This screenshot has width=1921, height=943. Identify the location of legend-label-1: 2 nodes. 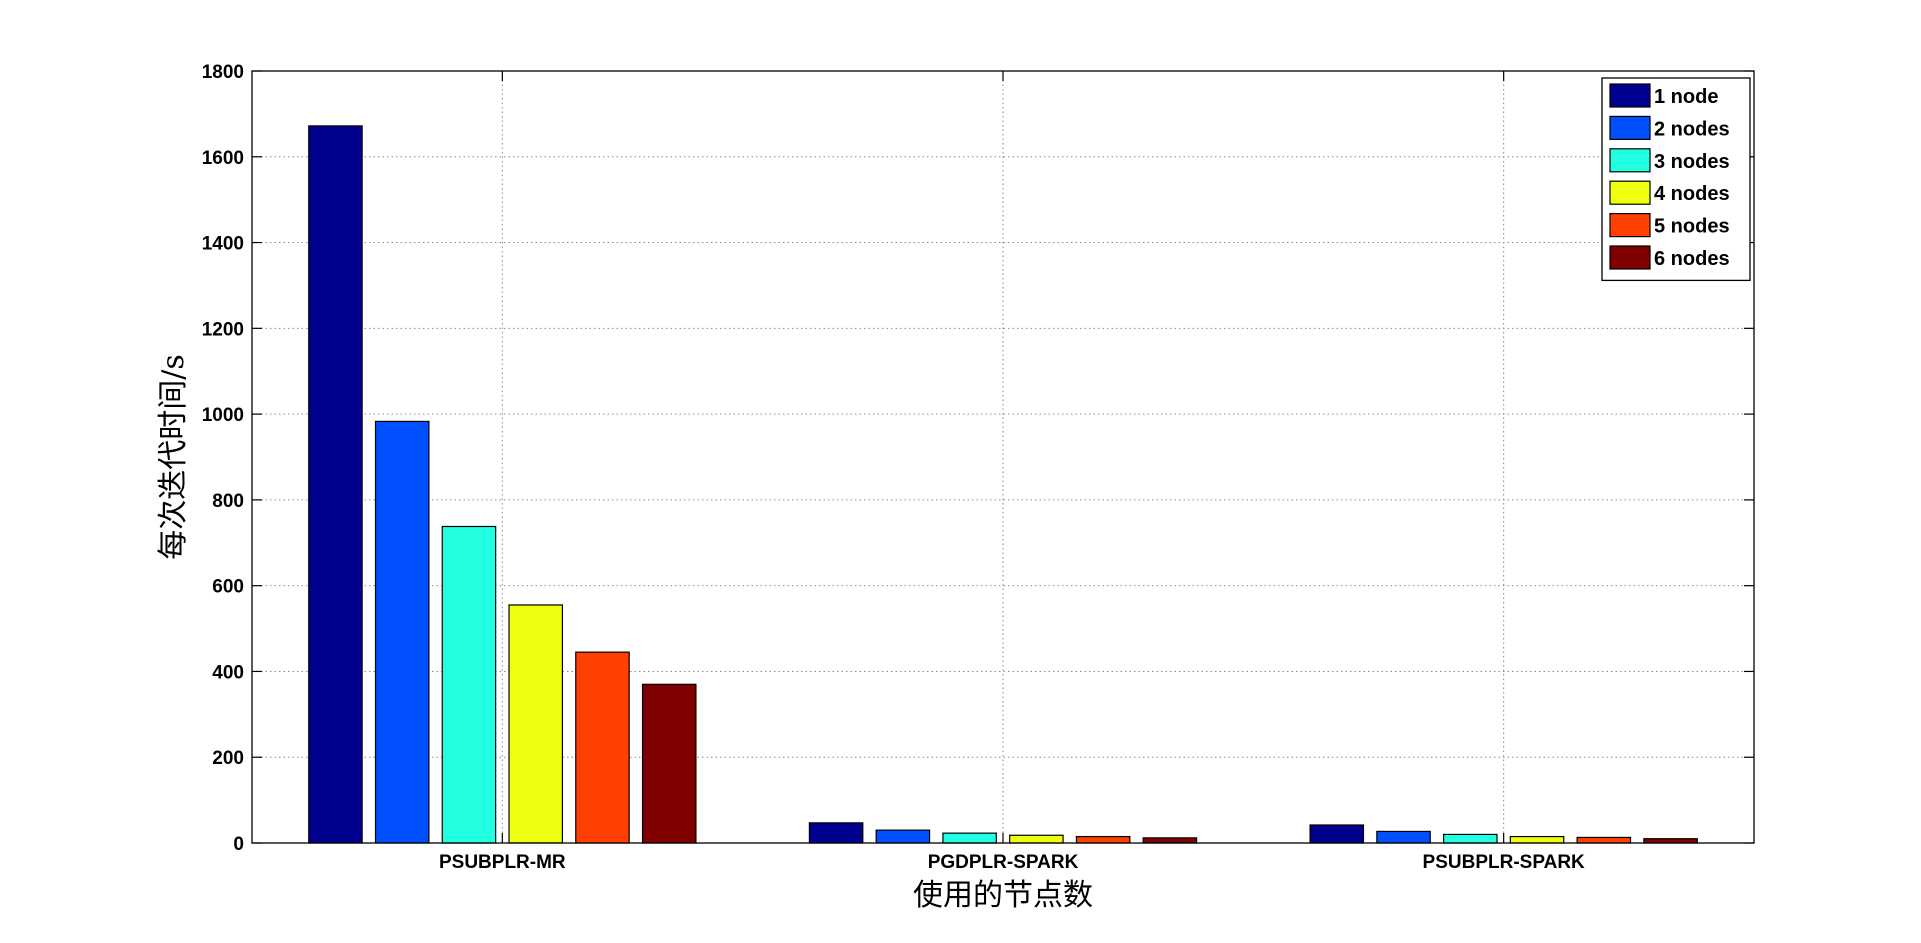
(1692, 129).